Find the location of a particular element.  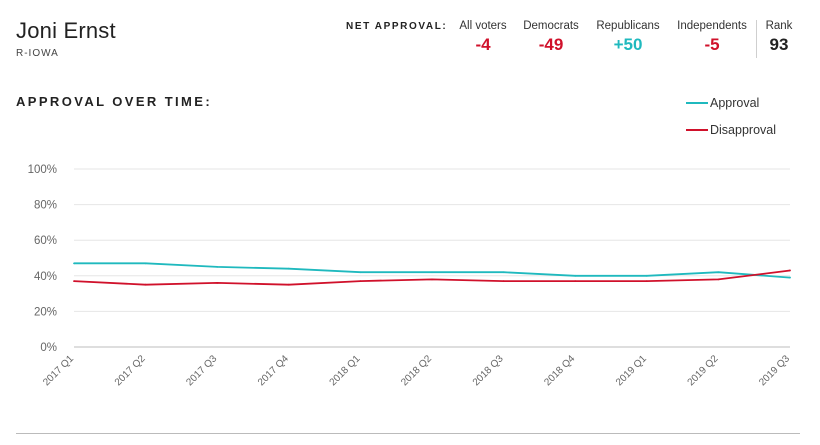

stat-value: +50 is located at coordinates (628, 44).